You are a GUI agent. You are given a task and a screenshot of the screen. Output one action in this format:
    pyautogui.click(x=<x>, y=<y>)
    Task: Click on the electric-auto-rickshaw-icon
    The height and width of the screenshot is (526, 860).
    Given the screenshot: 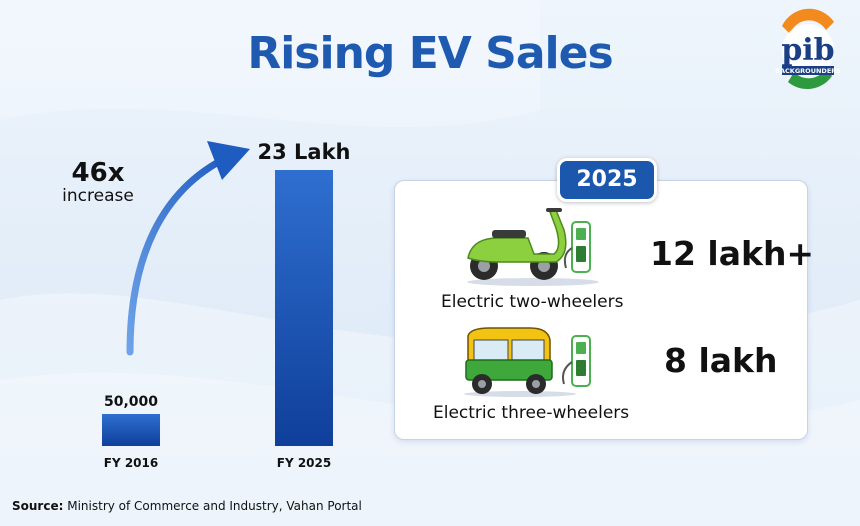 What is the action you would take?
    pyautogui.click(x=527, y=362)
    